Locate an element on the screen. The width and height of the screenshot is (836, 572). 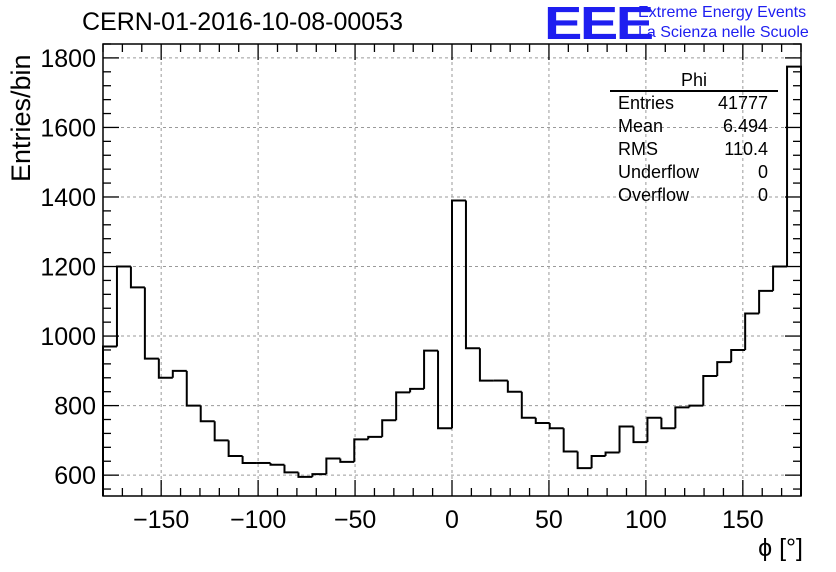
x-tick-label: 50 is located at coordinates (549, 520).